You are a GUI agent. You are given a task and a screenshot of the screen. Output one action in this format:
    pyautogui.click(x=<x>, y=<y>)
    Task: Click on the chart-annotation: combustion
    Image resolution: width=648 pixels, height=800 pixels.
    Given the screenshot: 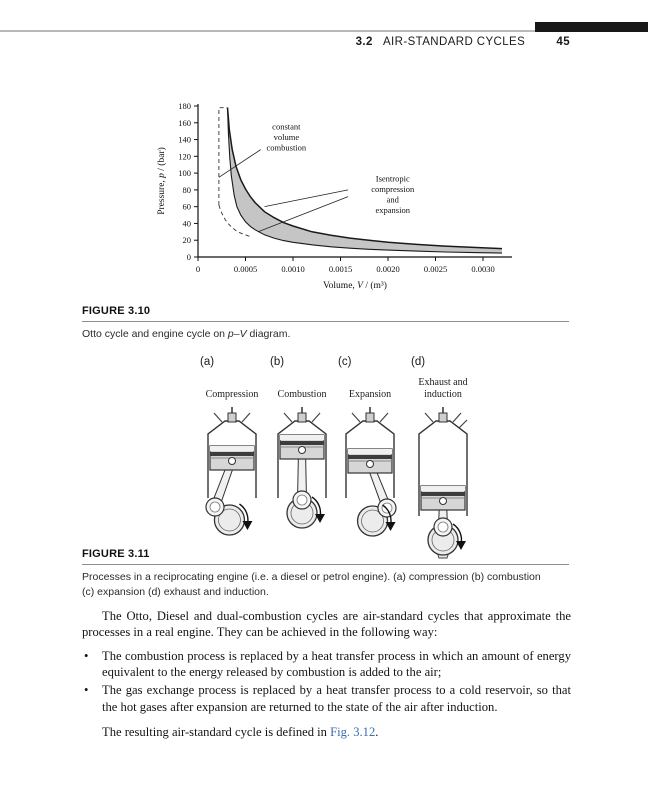 What is the action you would take?
    pyautogui.click(x=287, y=147)
    